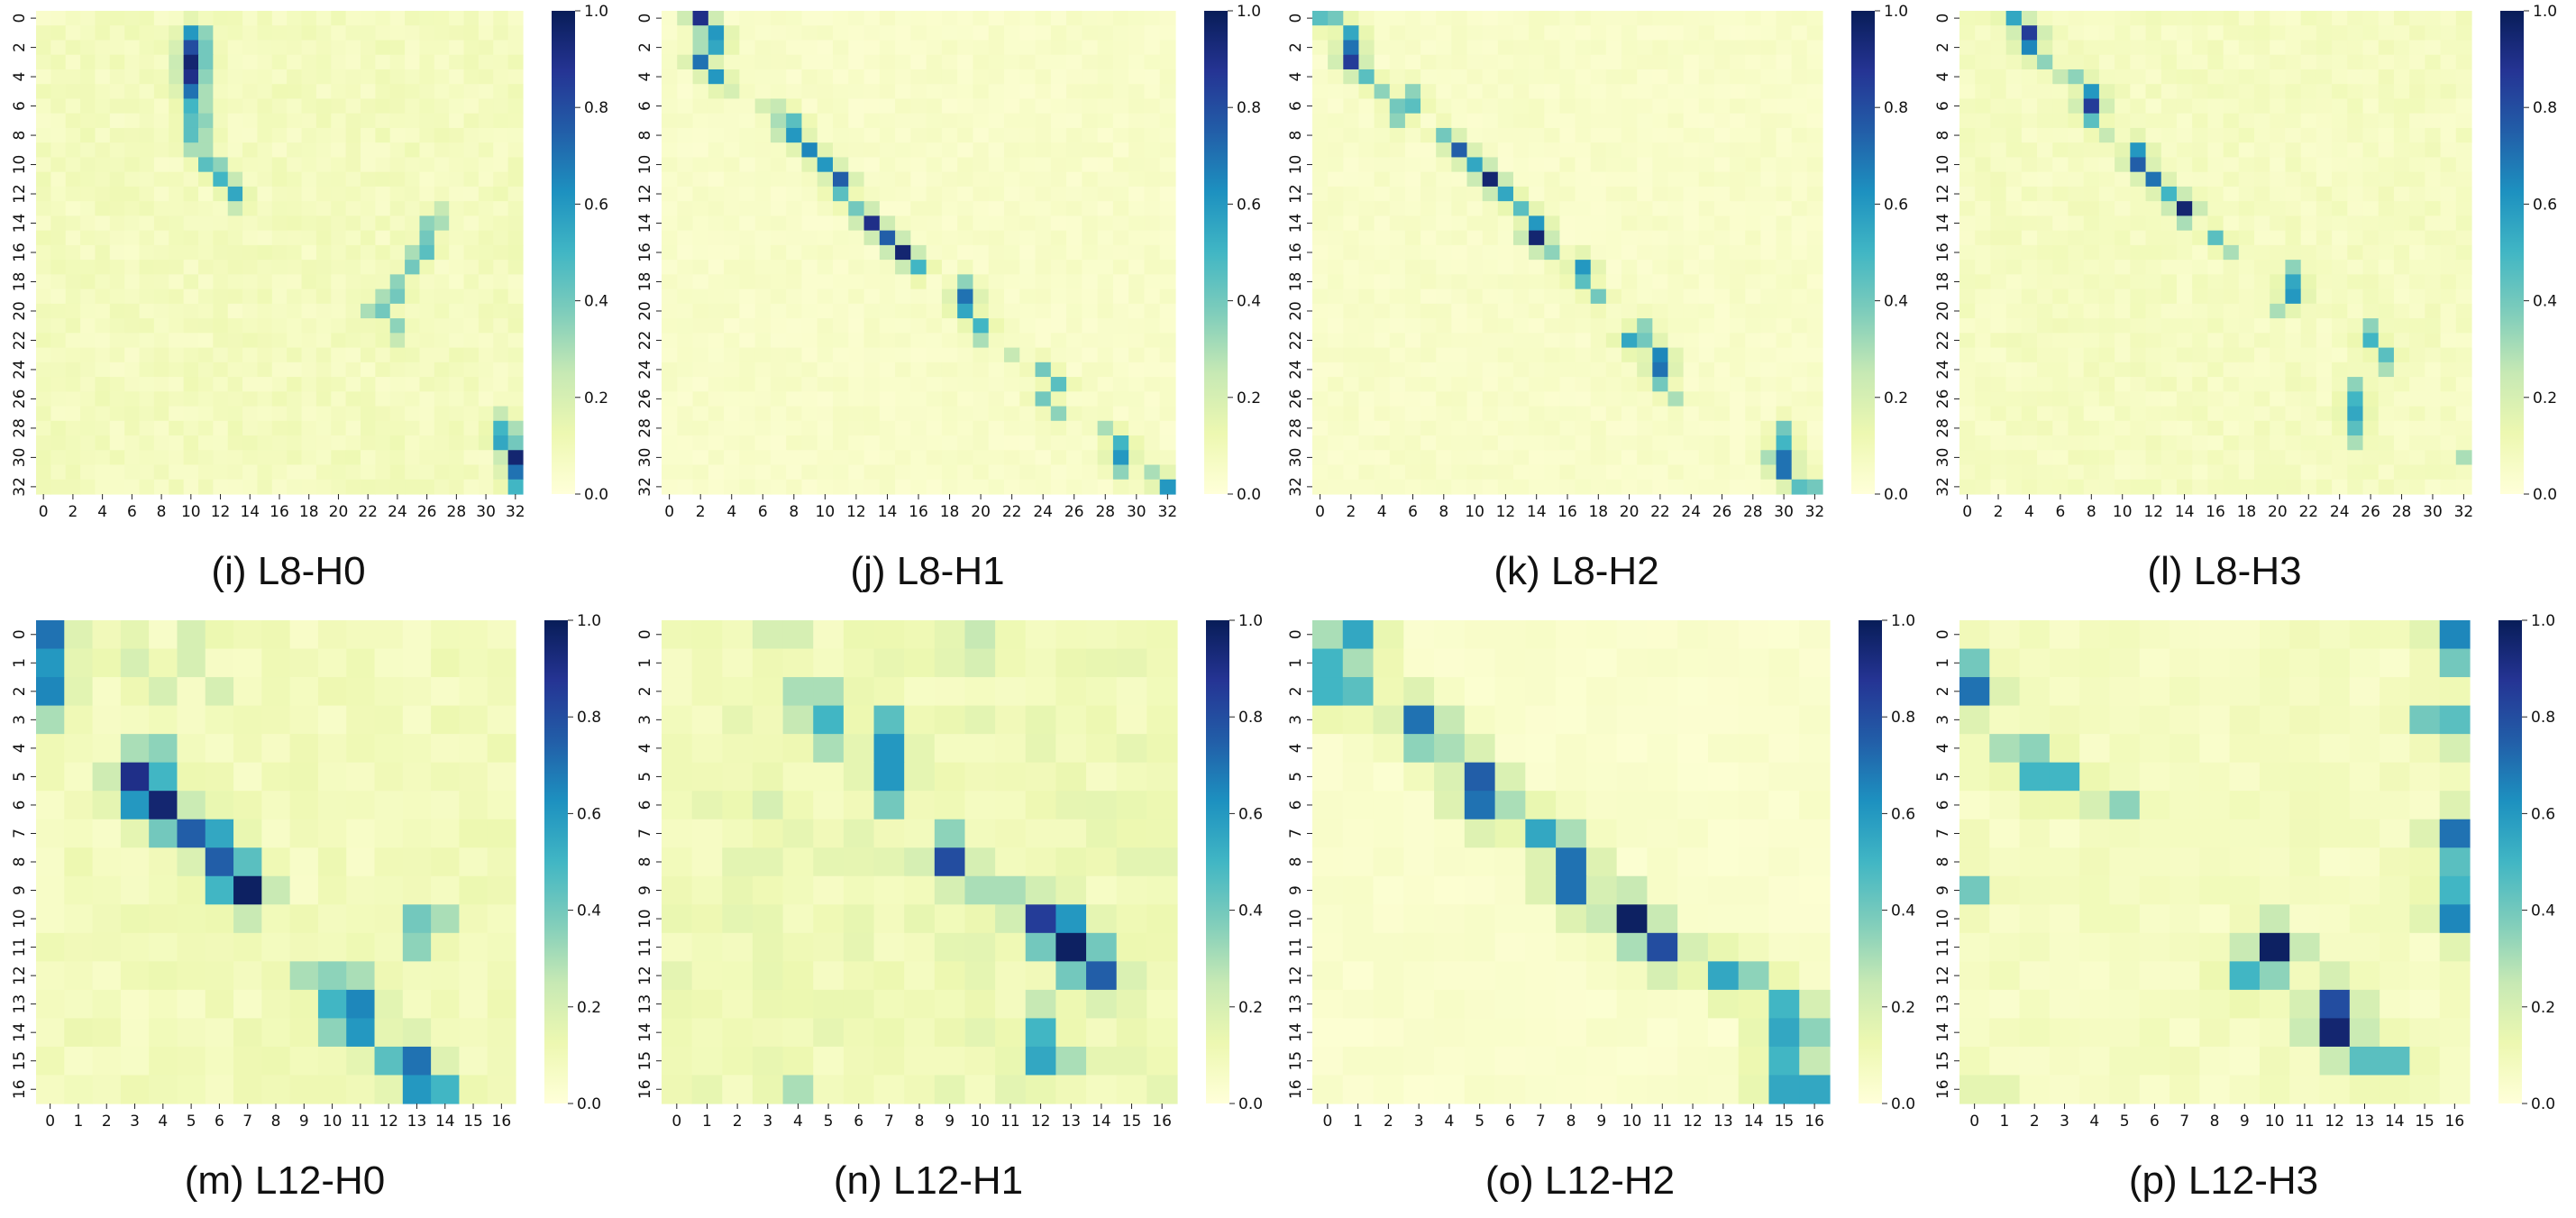 This screenshot has height=1218, width=2576. What do you see at coordinates (339, 512) in the screenshot?
I see `x-tick-label: 20` at bounding box center [339, 512].